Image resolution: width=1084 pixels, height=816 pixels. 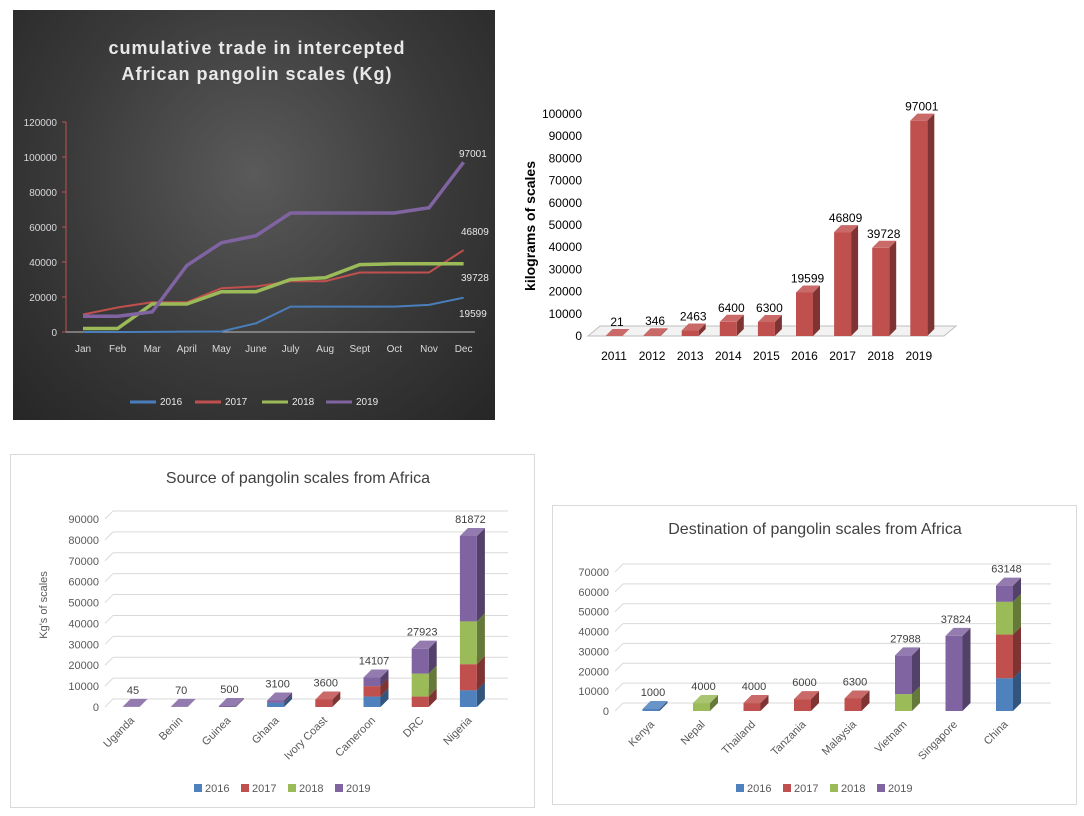 What do you see at coordinates (374, 662) in the screenshot?
I see `source-total-label: 14107` at bounding box center [374, 662].